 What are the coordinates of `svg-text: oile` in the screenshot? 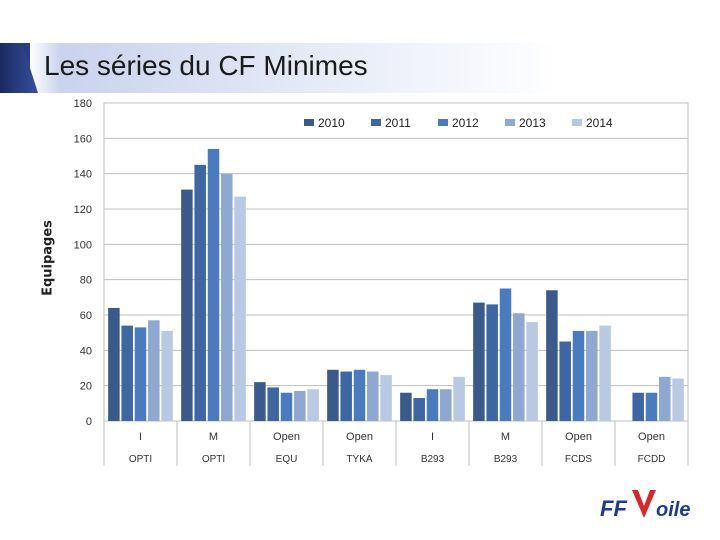 It's located at (673, 510).